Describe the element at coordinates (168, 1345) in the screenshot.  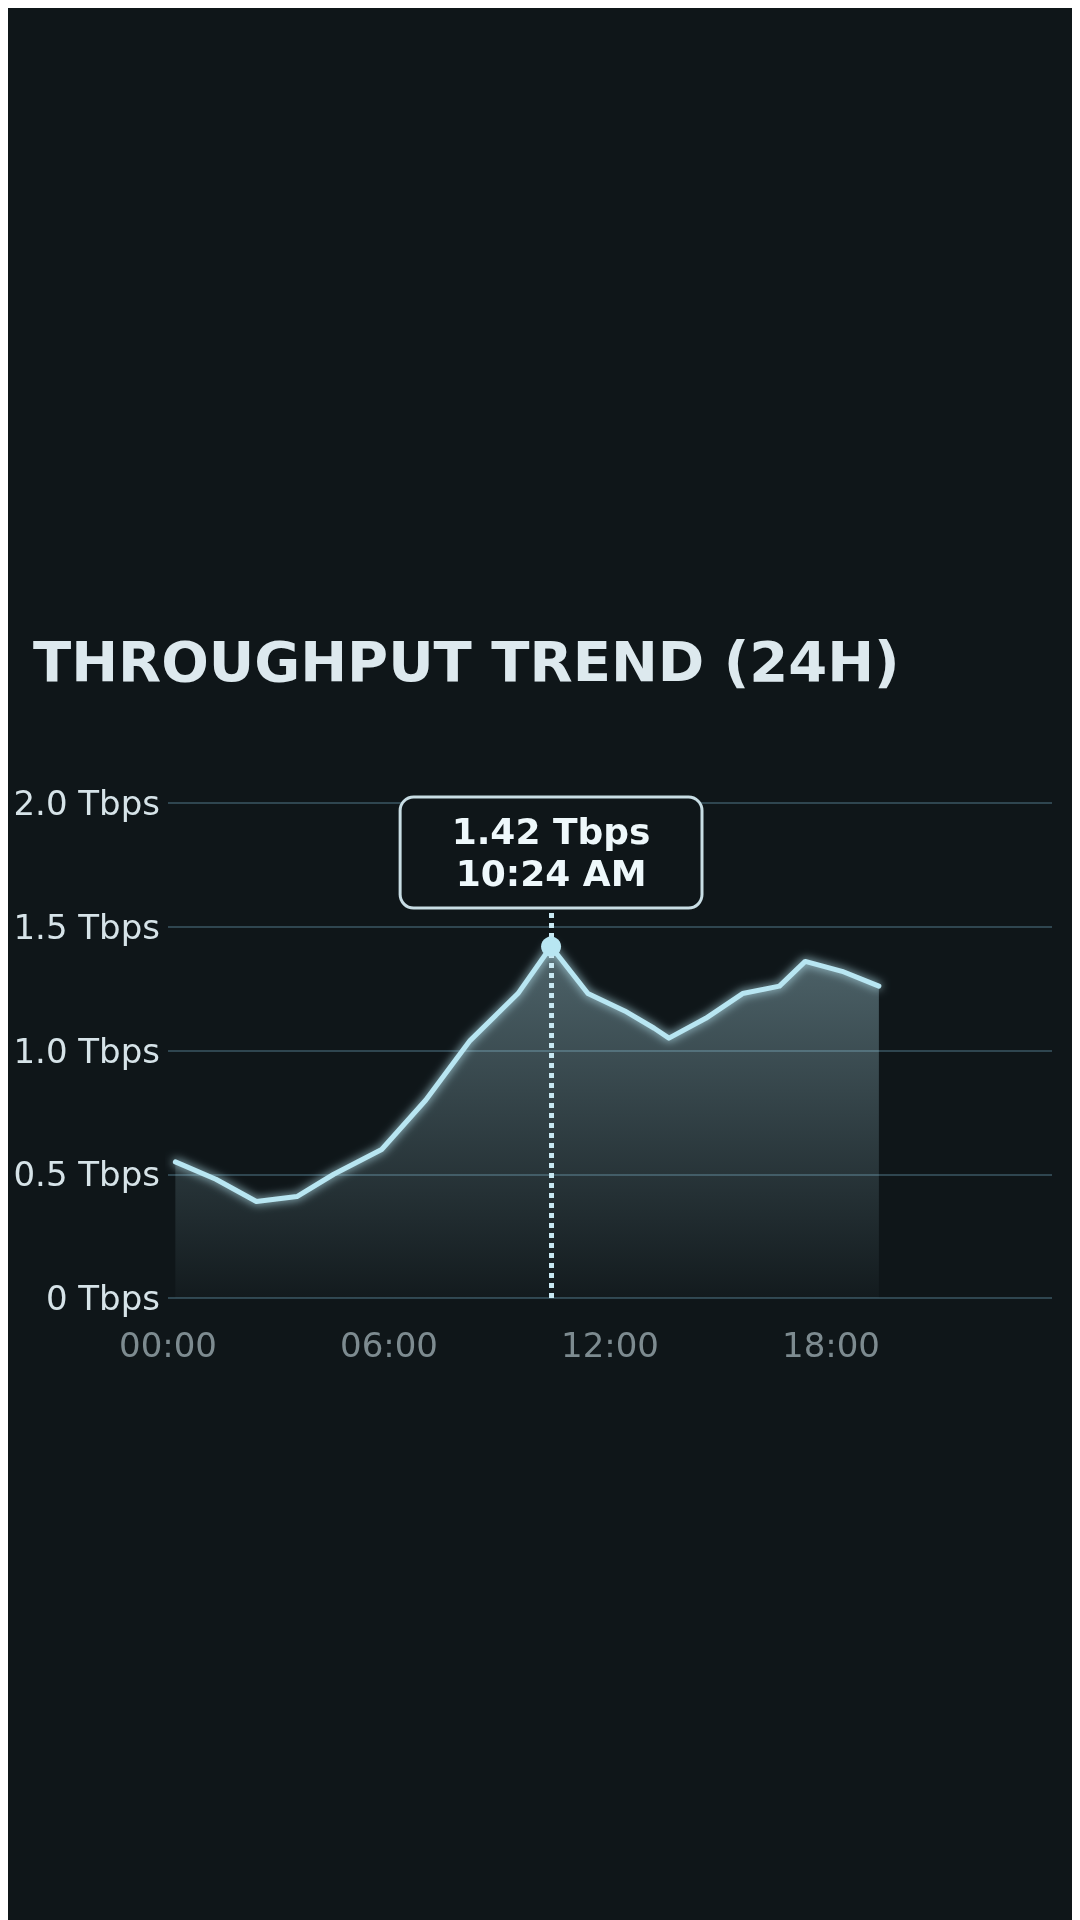
I see `x-tick-label: 00:00` at that location.